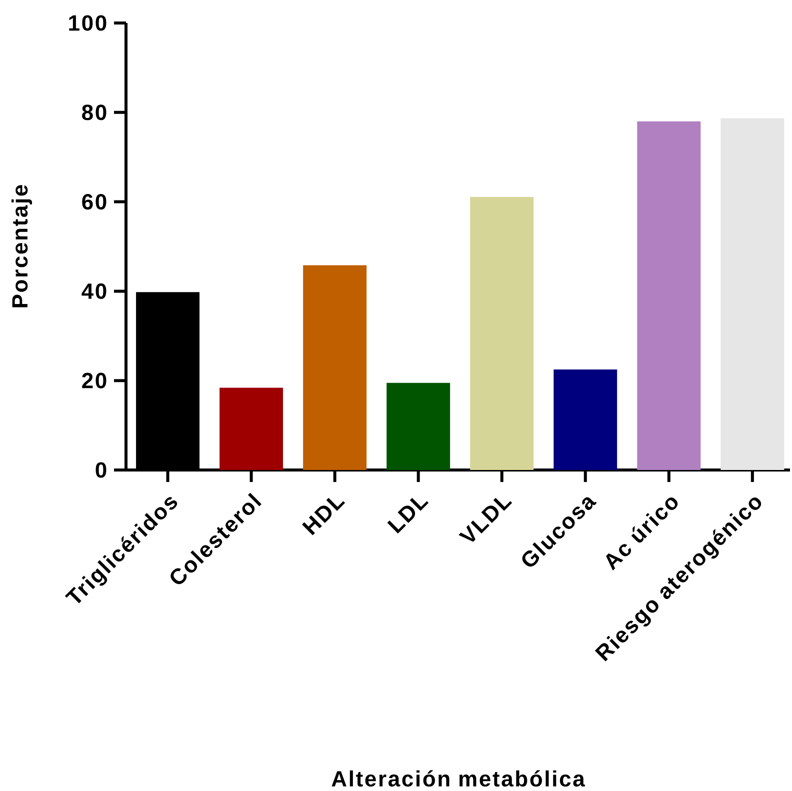  Describe the element at coordinates (458, 778) in the screenshot. I see `x-axis-title: Alteración metabólica` at that location.